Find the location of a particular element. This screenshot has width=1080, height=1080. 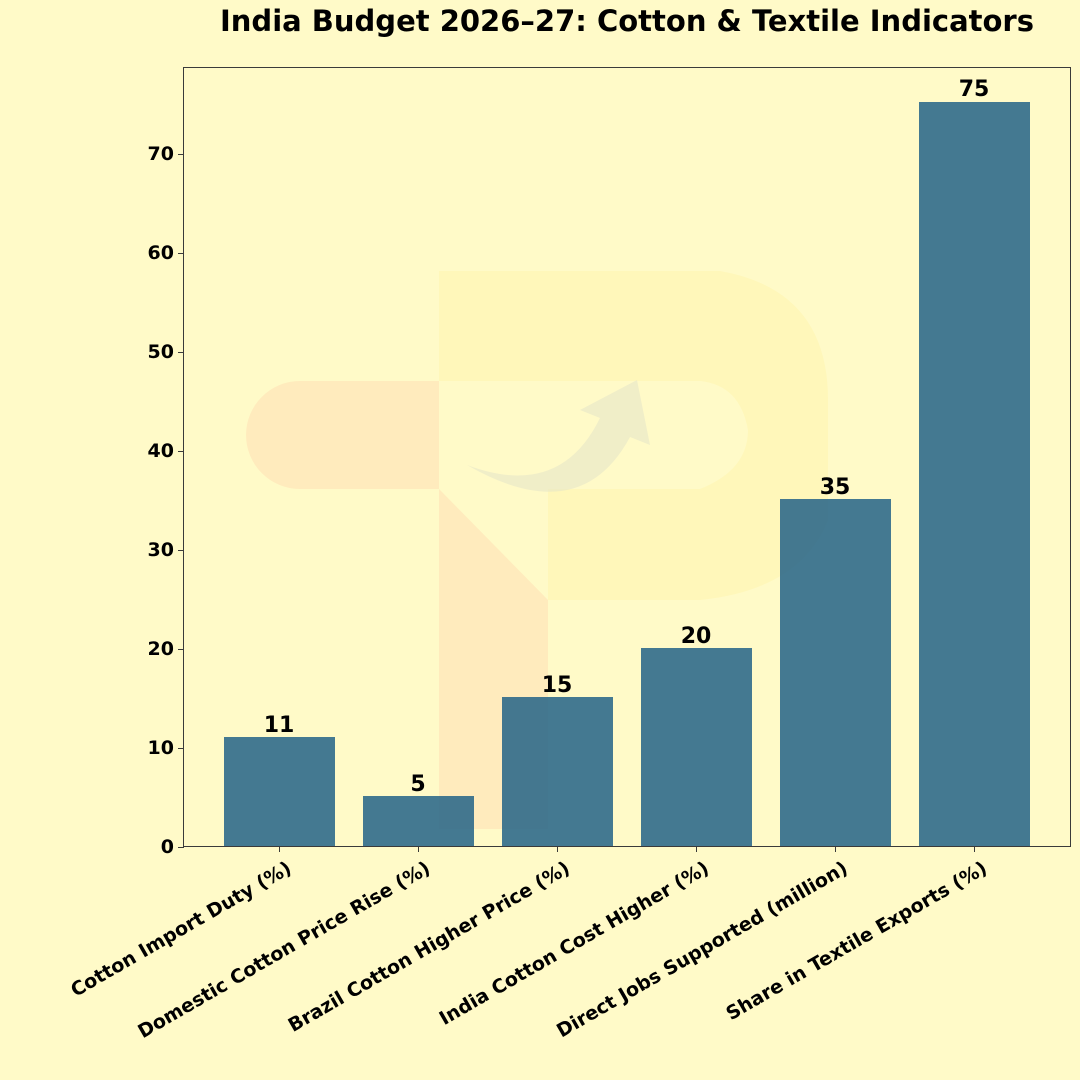

bar-domestic-cotton-price-rise is located at coordinates (418, 821).